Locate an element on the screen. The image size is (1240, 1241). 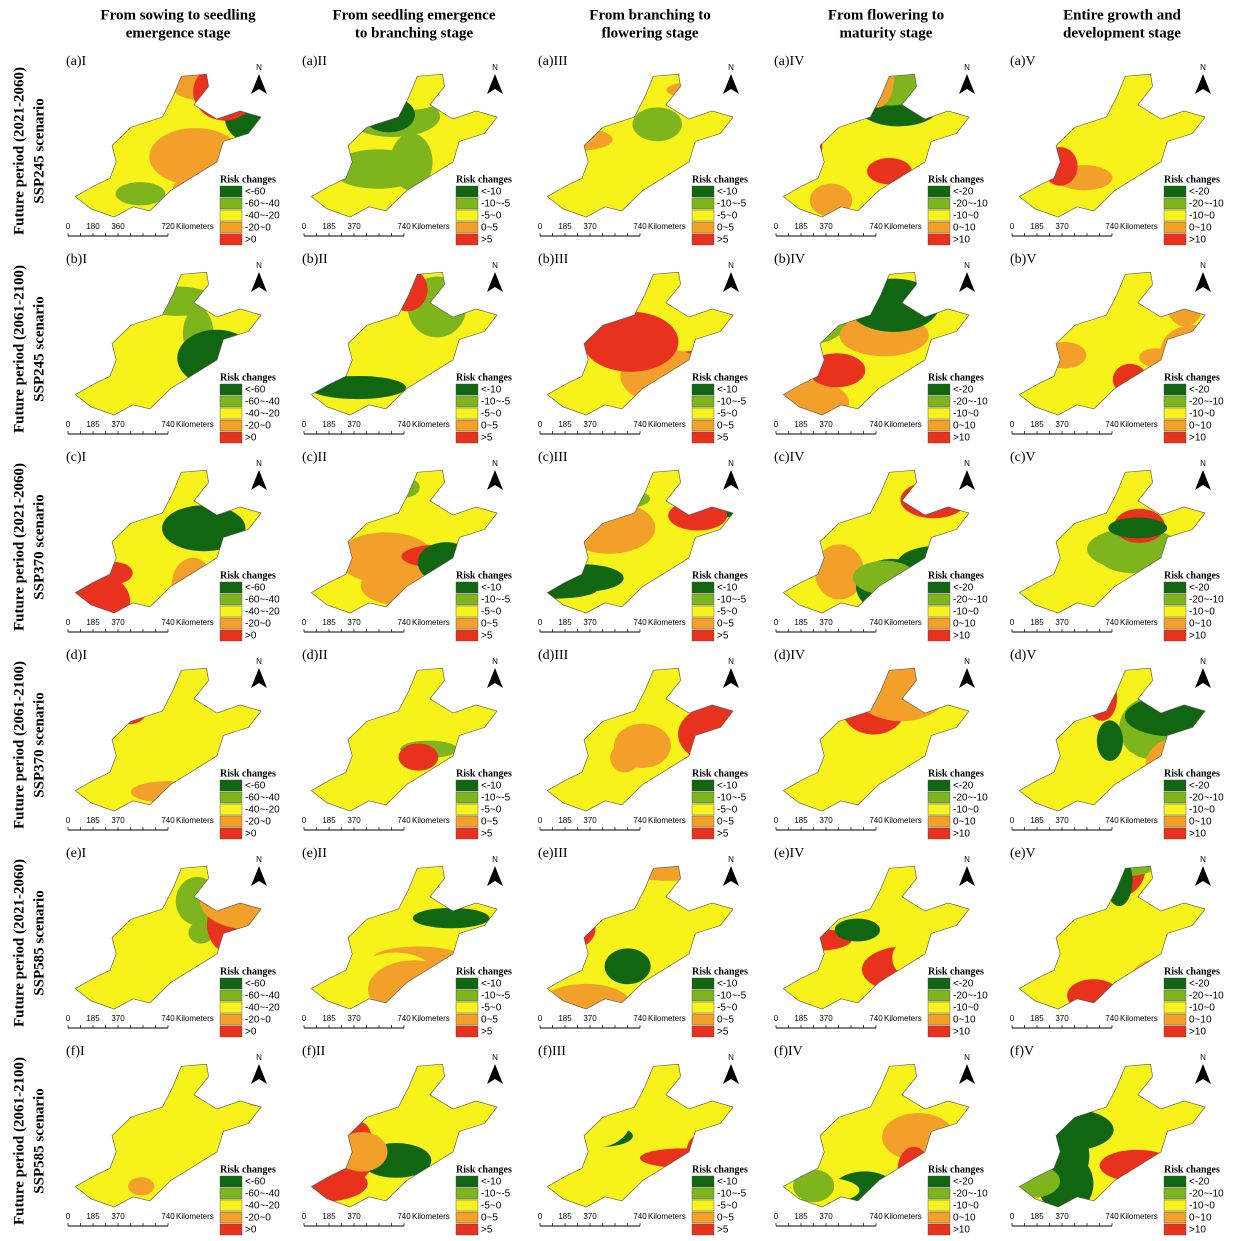
legend-label: -40~-20 is located at coordinates (262, 810).